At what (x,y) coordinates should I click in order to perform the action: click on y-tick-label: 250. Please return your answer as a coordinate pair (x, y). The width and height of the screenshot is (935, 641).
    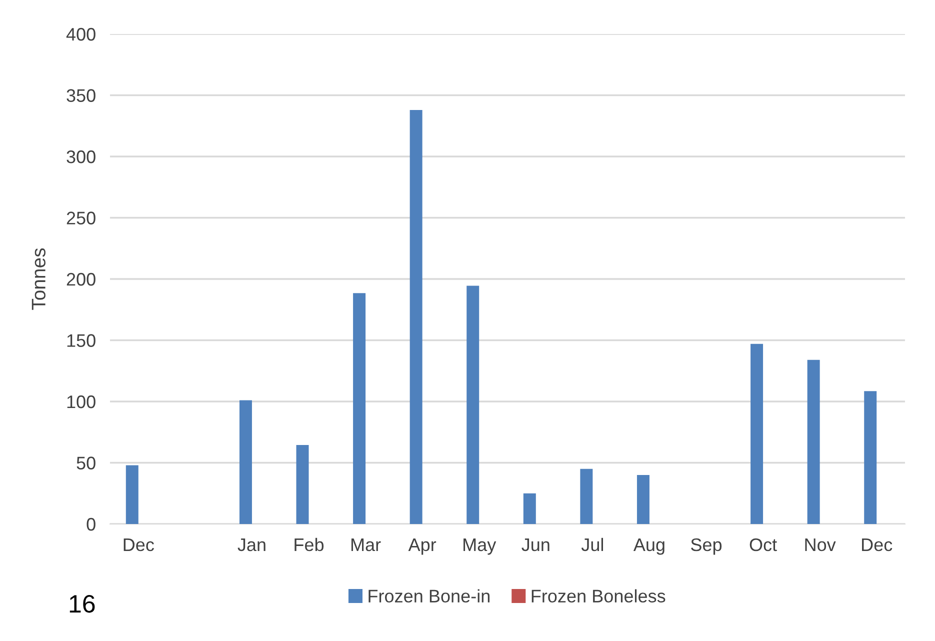
    Looking at the image, I should click on (81, 218).